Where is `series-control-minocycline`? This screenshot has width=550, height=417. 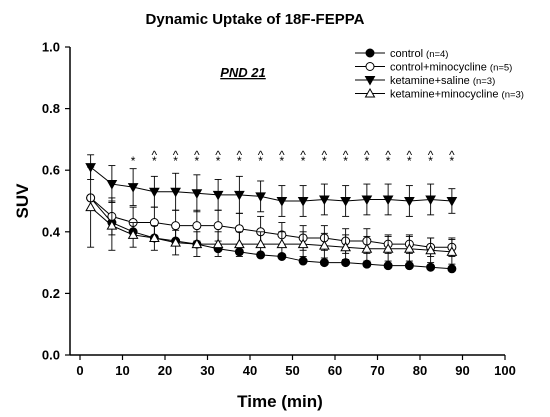
series-control-minocycline is located at coordinates (271, 225).